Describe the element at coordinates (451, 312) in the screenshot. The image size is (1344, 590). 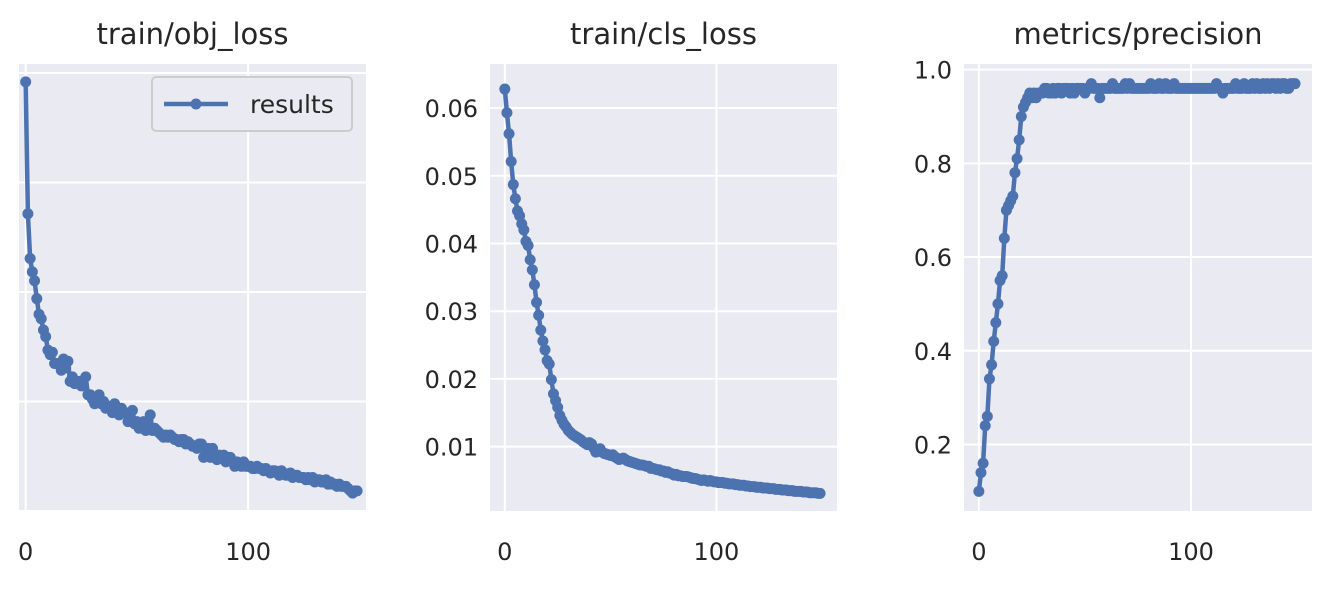
I see `y-tick-label: 0.03` at that location.